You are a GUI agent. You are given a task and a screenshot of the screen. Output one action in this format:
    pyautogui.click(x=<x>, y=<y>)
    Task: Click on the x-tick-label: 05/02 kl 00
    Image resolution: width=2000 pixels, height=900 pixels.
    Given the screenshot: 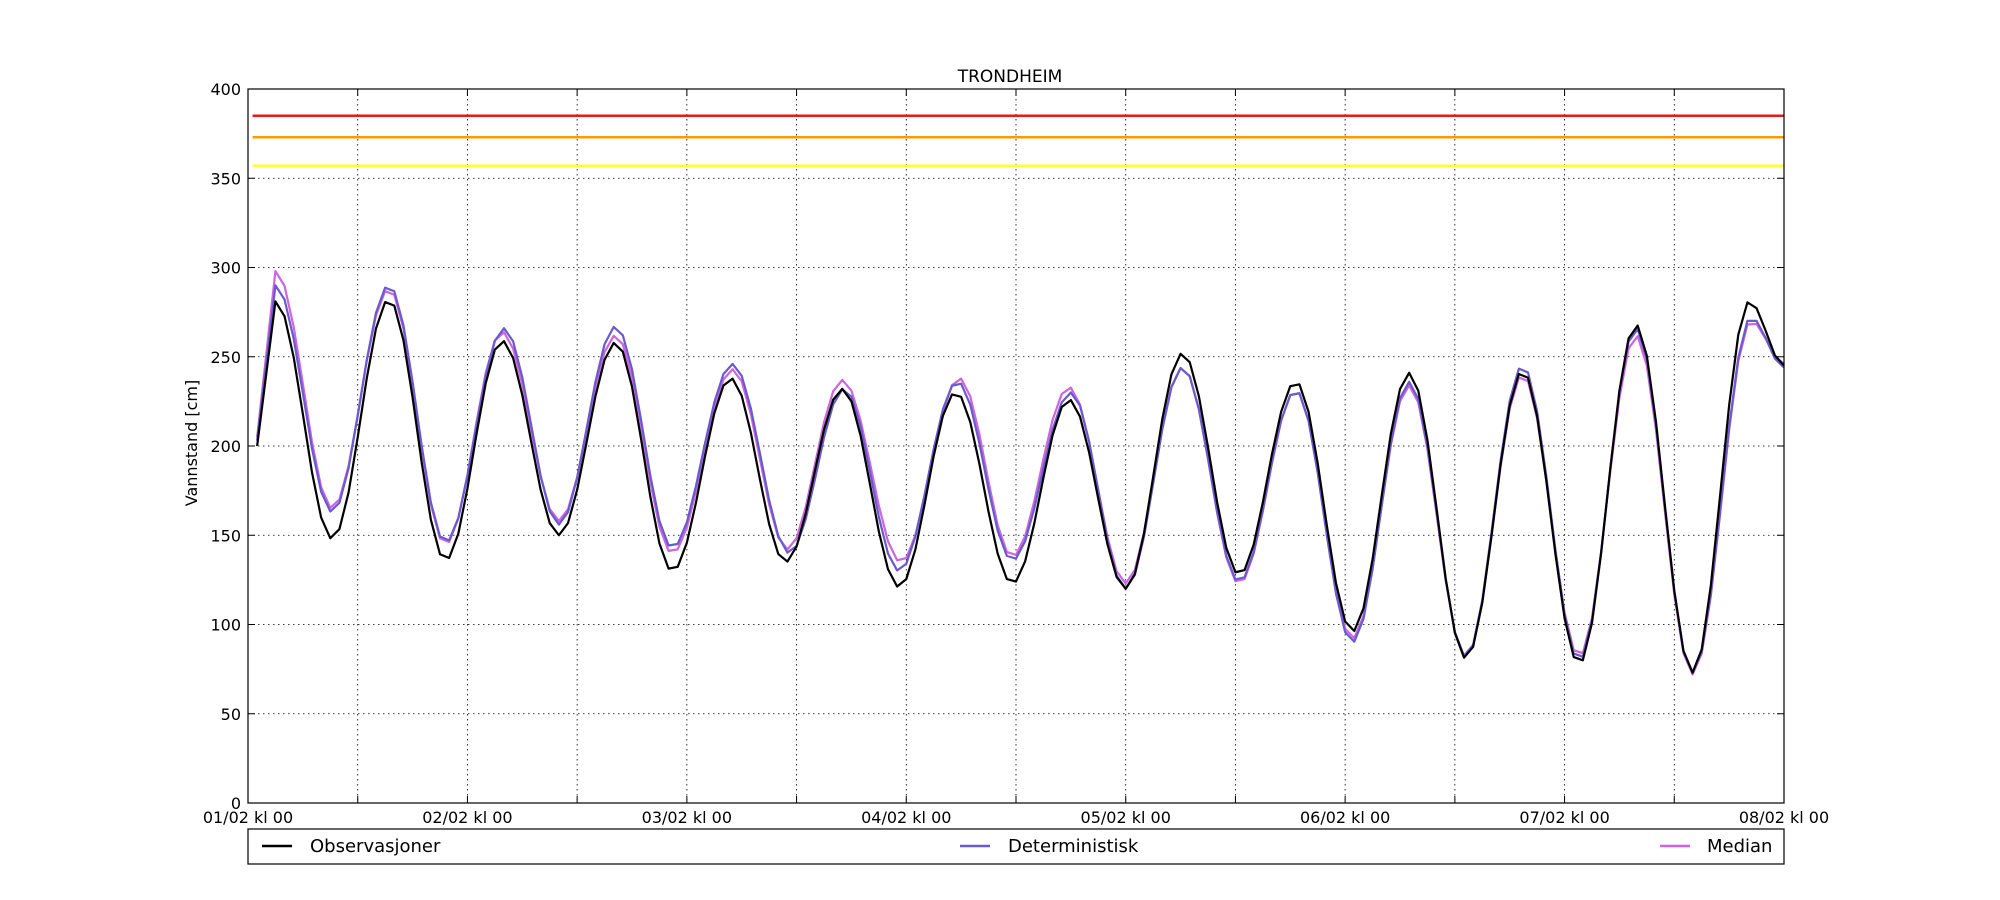 What is the action you would take?
    pyautogui.click(x=1126, y=817)
    